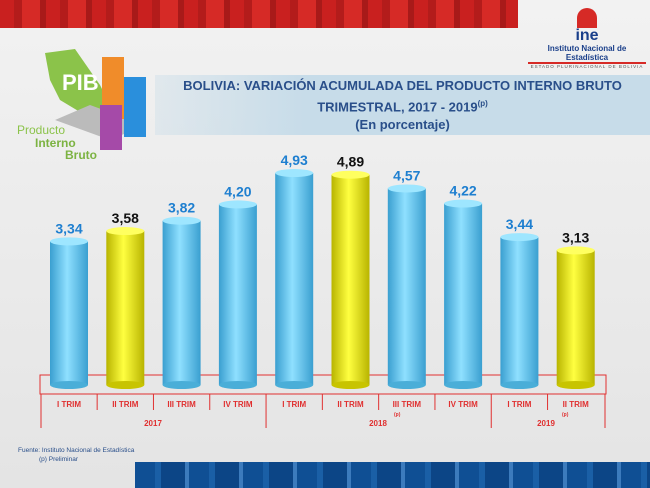 The height and width of the screenshot is (488, 650). What do you see at coordinates (406, 175) in the screenshot?
I see `value-label: 4,57` at bounding box center [406, 175].